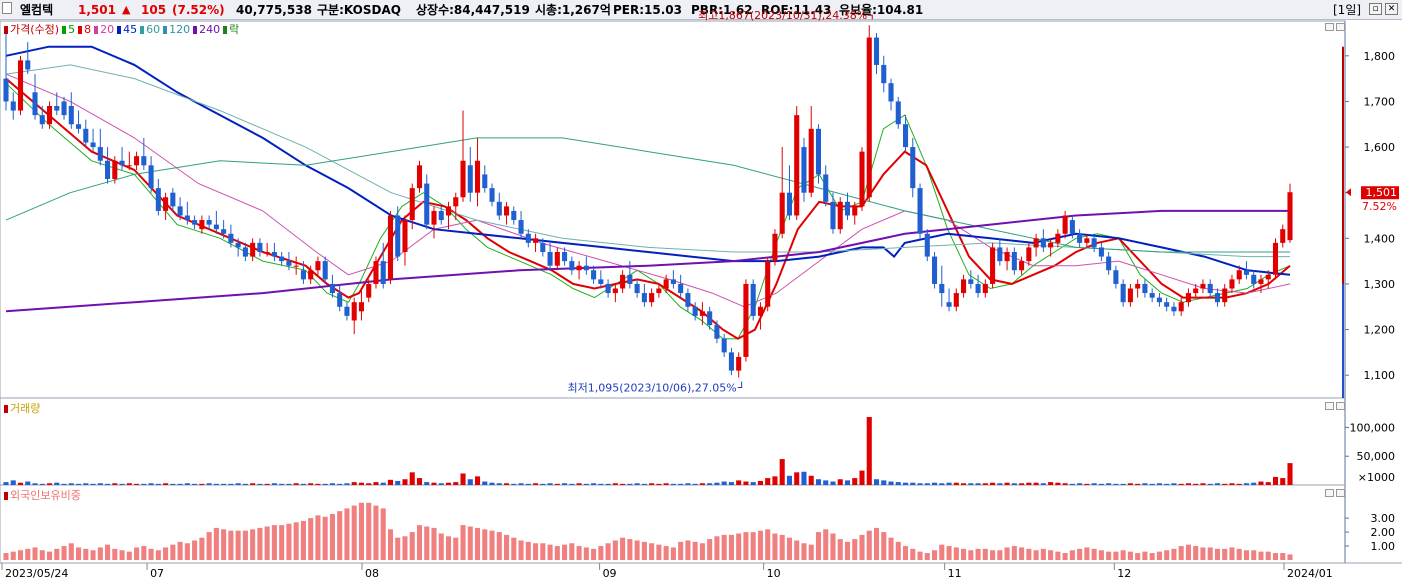 The image size is (1402, 582). I want to click on price-axis-label: 1,300, so click(1380, 284).